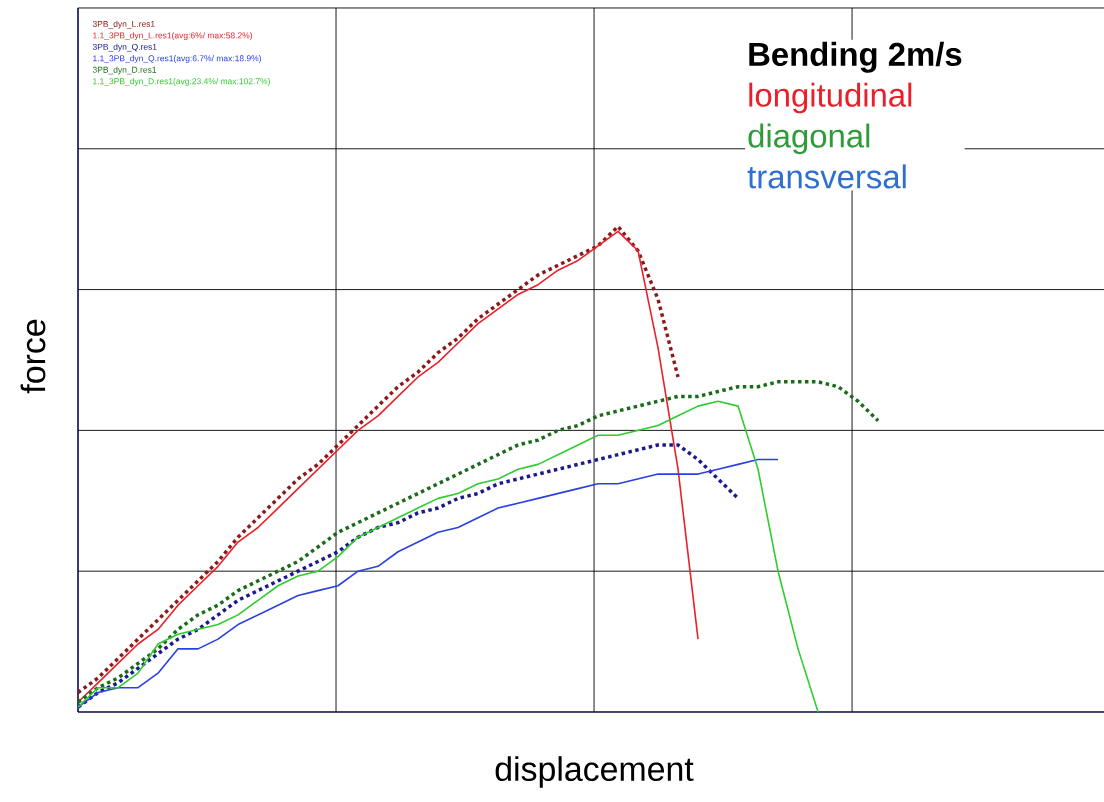 The width and height of the screenshot is (1104, 802). I want to click on text: longitudinal, so click(830, 98).